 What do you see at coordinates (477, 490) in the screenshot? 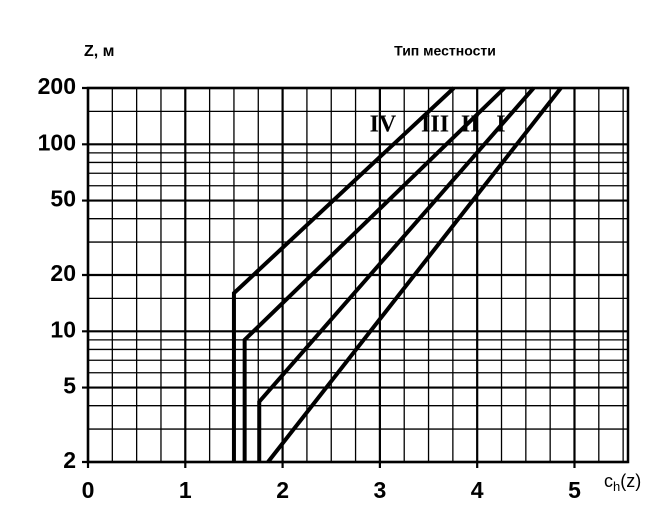
I see `x-tick-label: 4` at bounding box center [477, 490].